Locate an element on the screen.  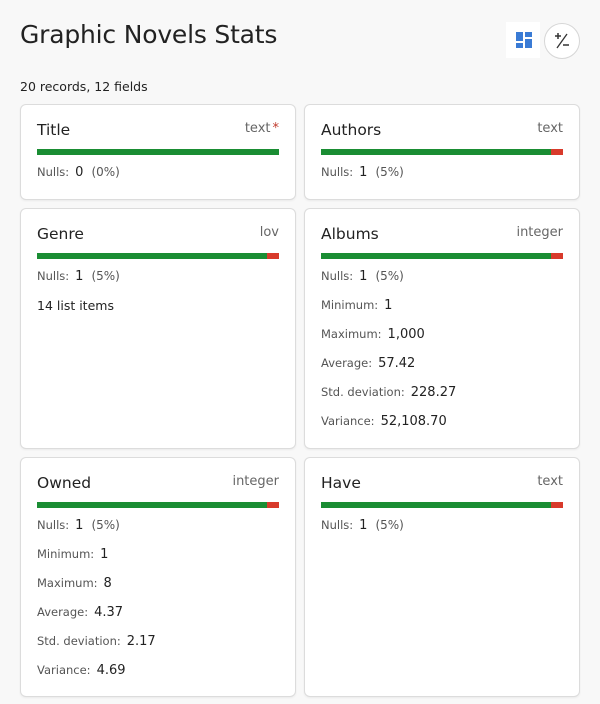
required-marker: * is located at coordinates (276, 128).